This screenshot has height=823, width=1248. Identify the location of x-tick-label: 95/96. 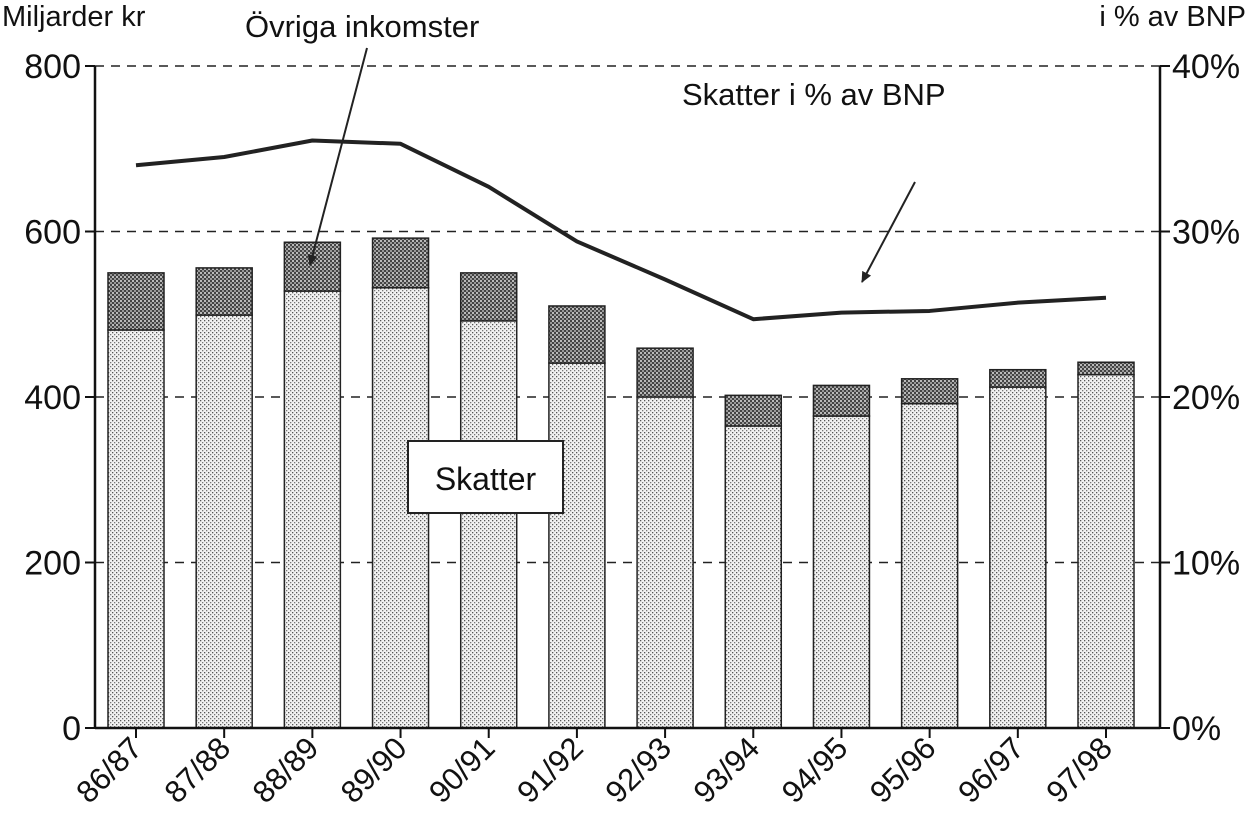
(903, 770).